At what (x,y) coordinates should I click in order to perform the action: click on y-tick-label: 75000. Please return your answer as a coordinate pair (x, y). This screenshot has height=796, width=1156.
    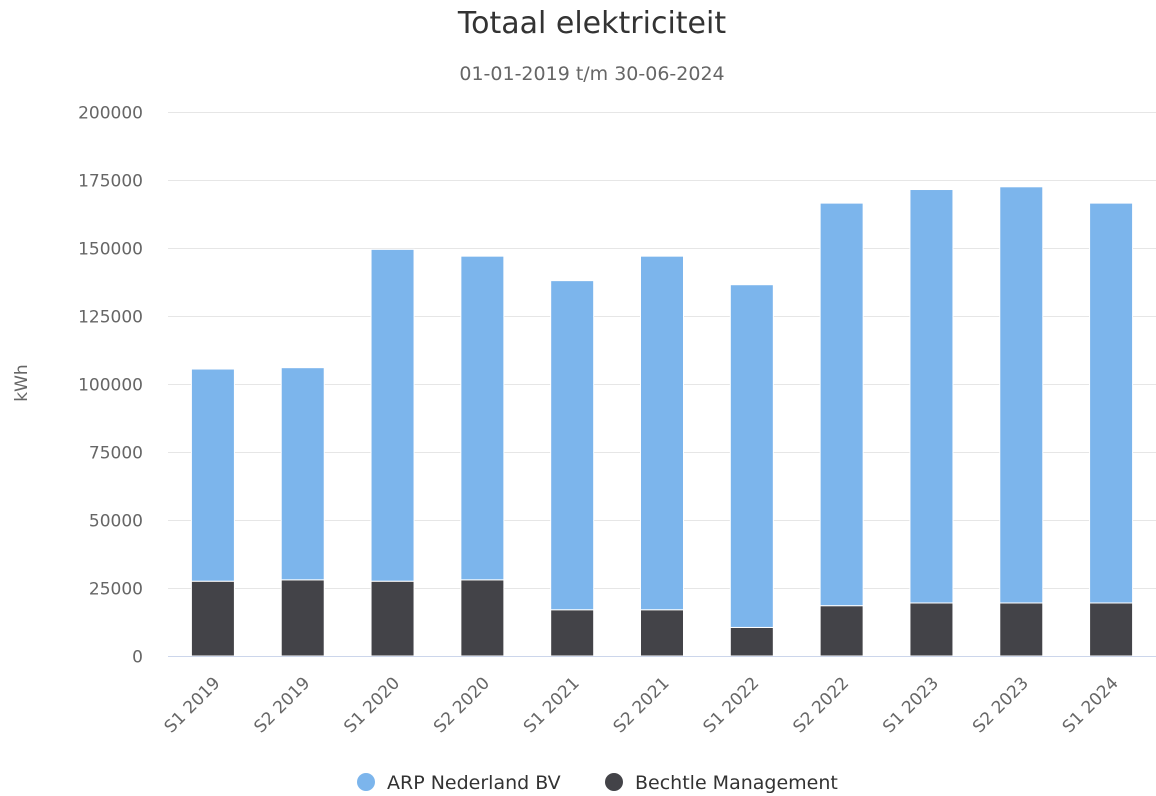
    Looking at the image, I should click on (116, 454).